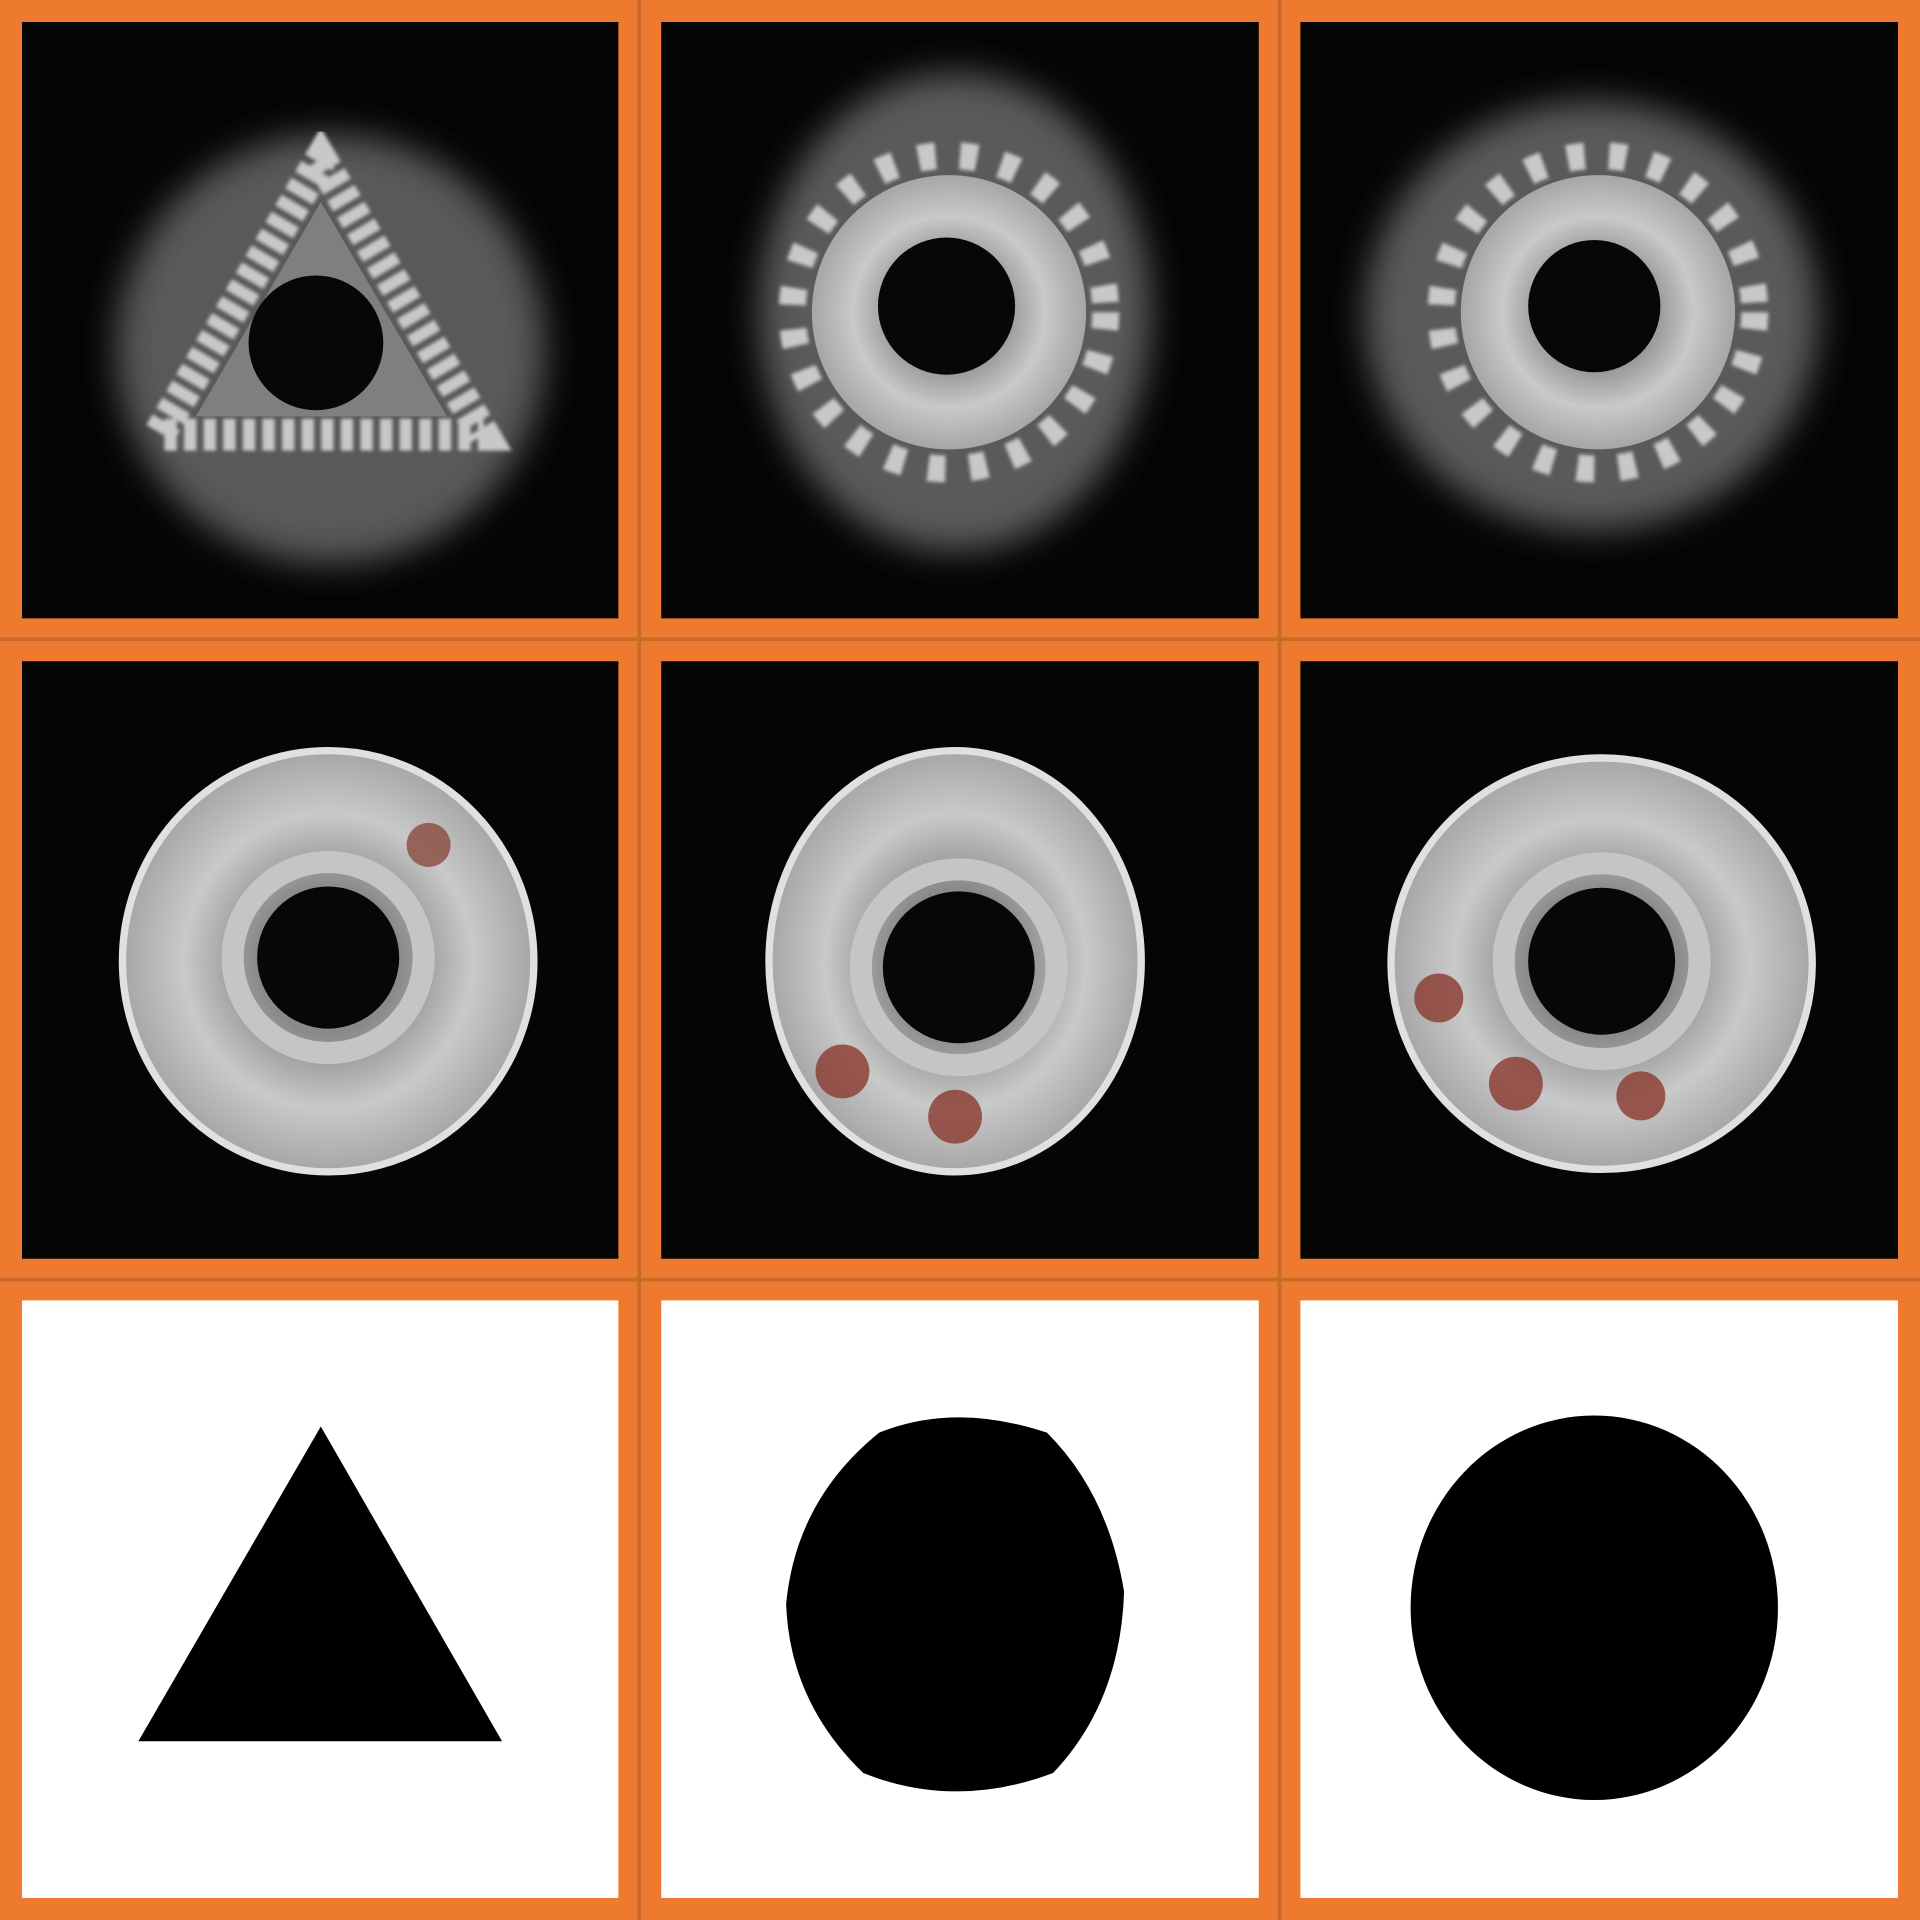 This screenshot has width=1920, height=1920. What do you see at coordinates (320, 320) in the screenshot?
I see `photo-triangle-gear` at bounding box center [320, 320].